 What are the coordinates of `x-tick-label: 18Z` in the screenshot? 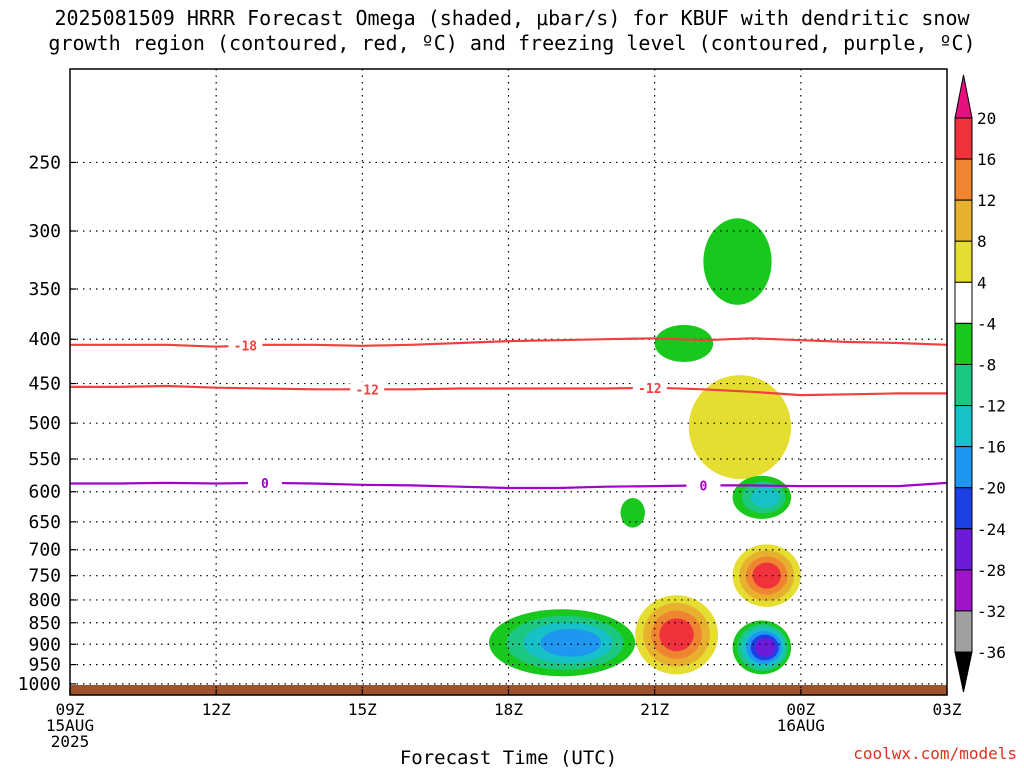 It's located at (508, 709).